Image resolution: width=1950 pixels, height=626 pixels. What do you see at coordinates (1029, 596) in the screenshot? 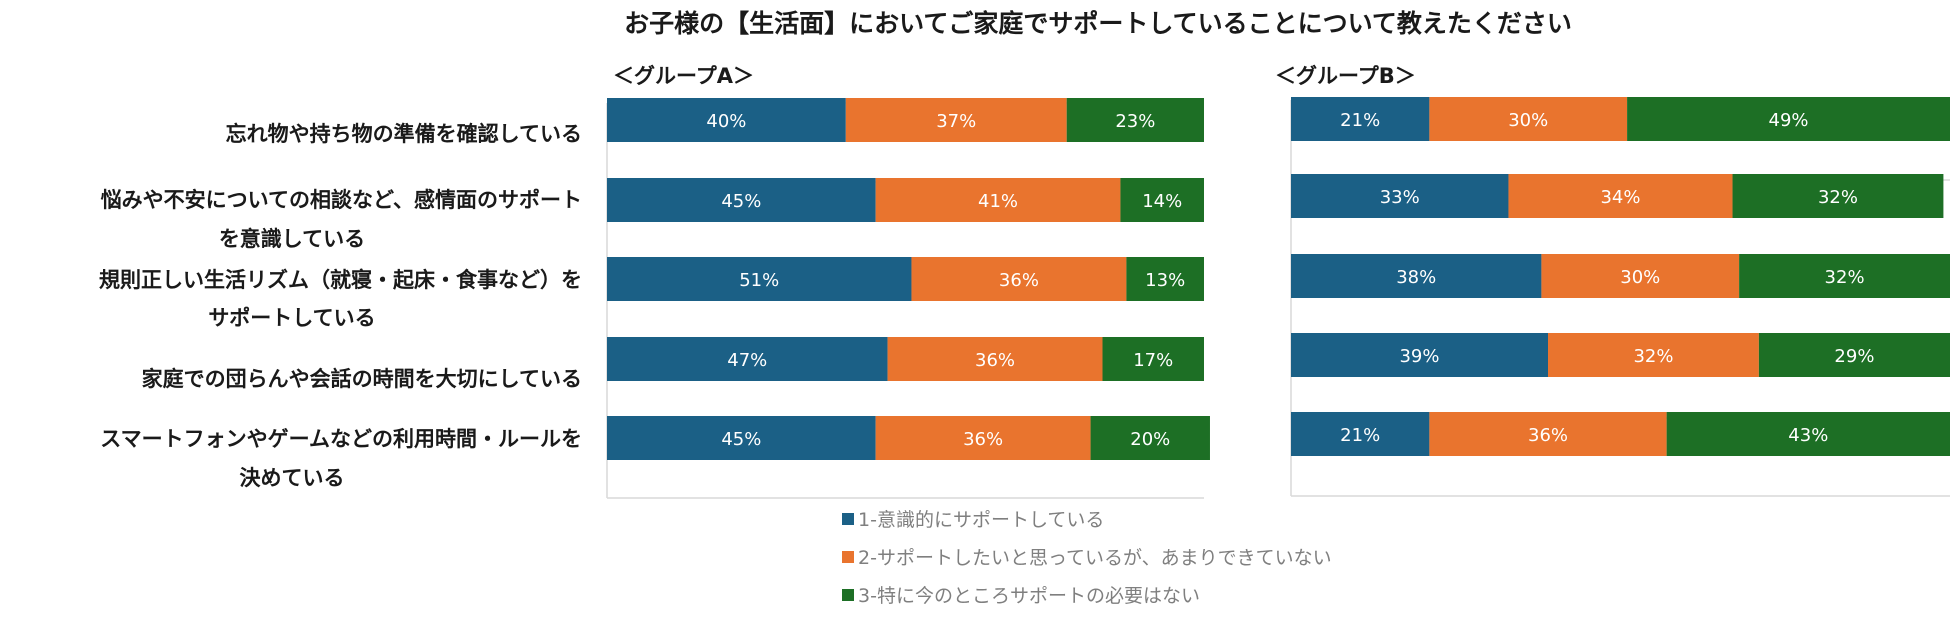
I see `legend-entry: 3-特に今のところサポートの必要はない` at bounding box center [1029, 596].